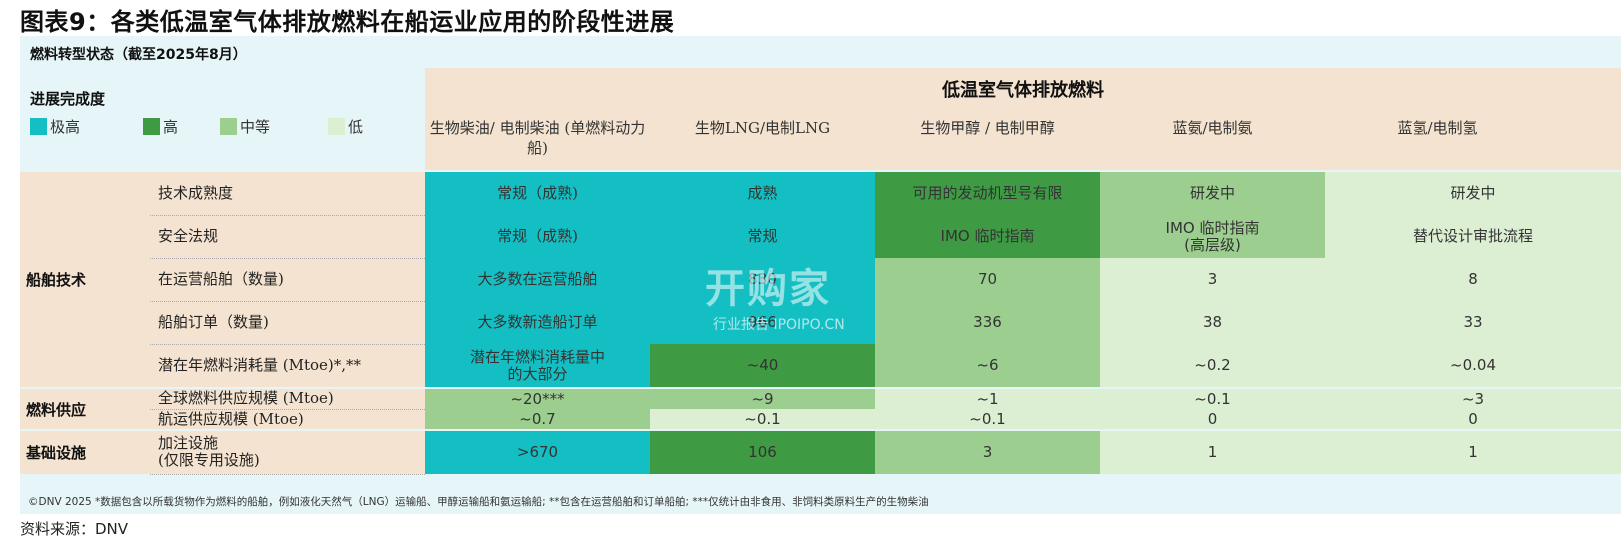 This screenshot has height=540, width=1621. Describe the element at coordinates (537, 419) in the screenshot. I see `status-cell: ~0.7` at that location.